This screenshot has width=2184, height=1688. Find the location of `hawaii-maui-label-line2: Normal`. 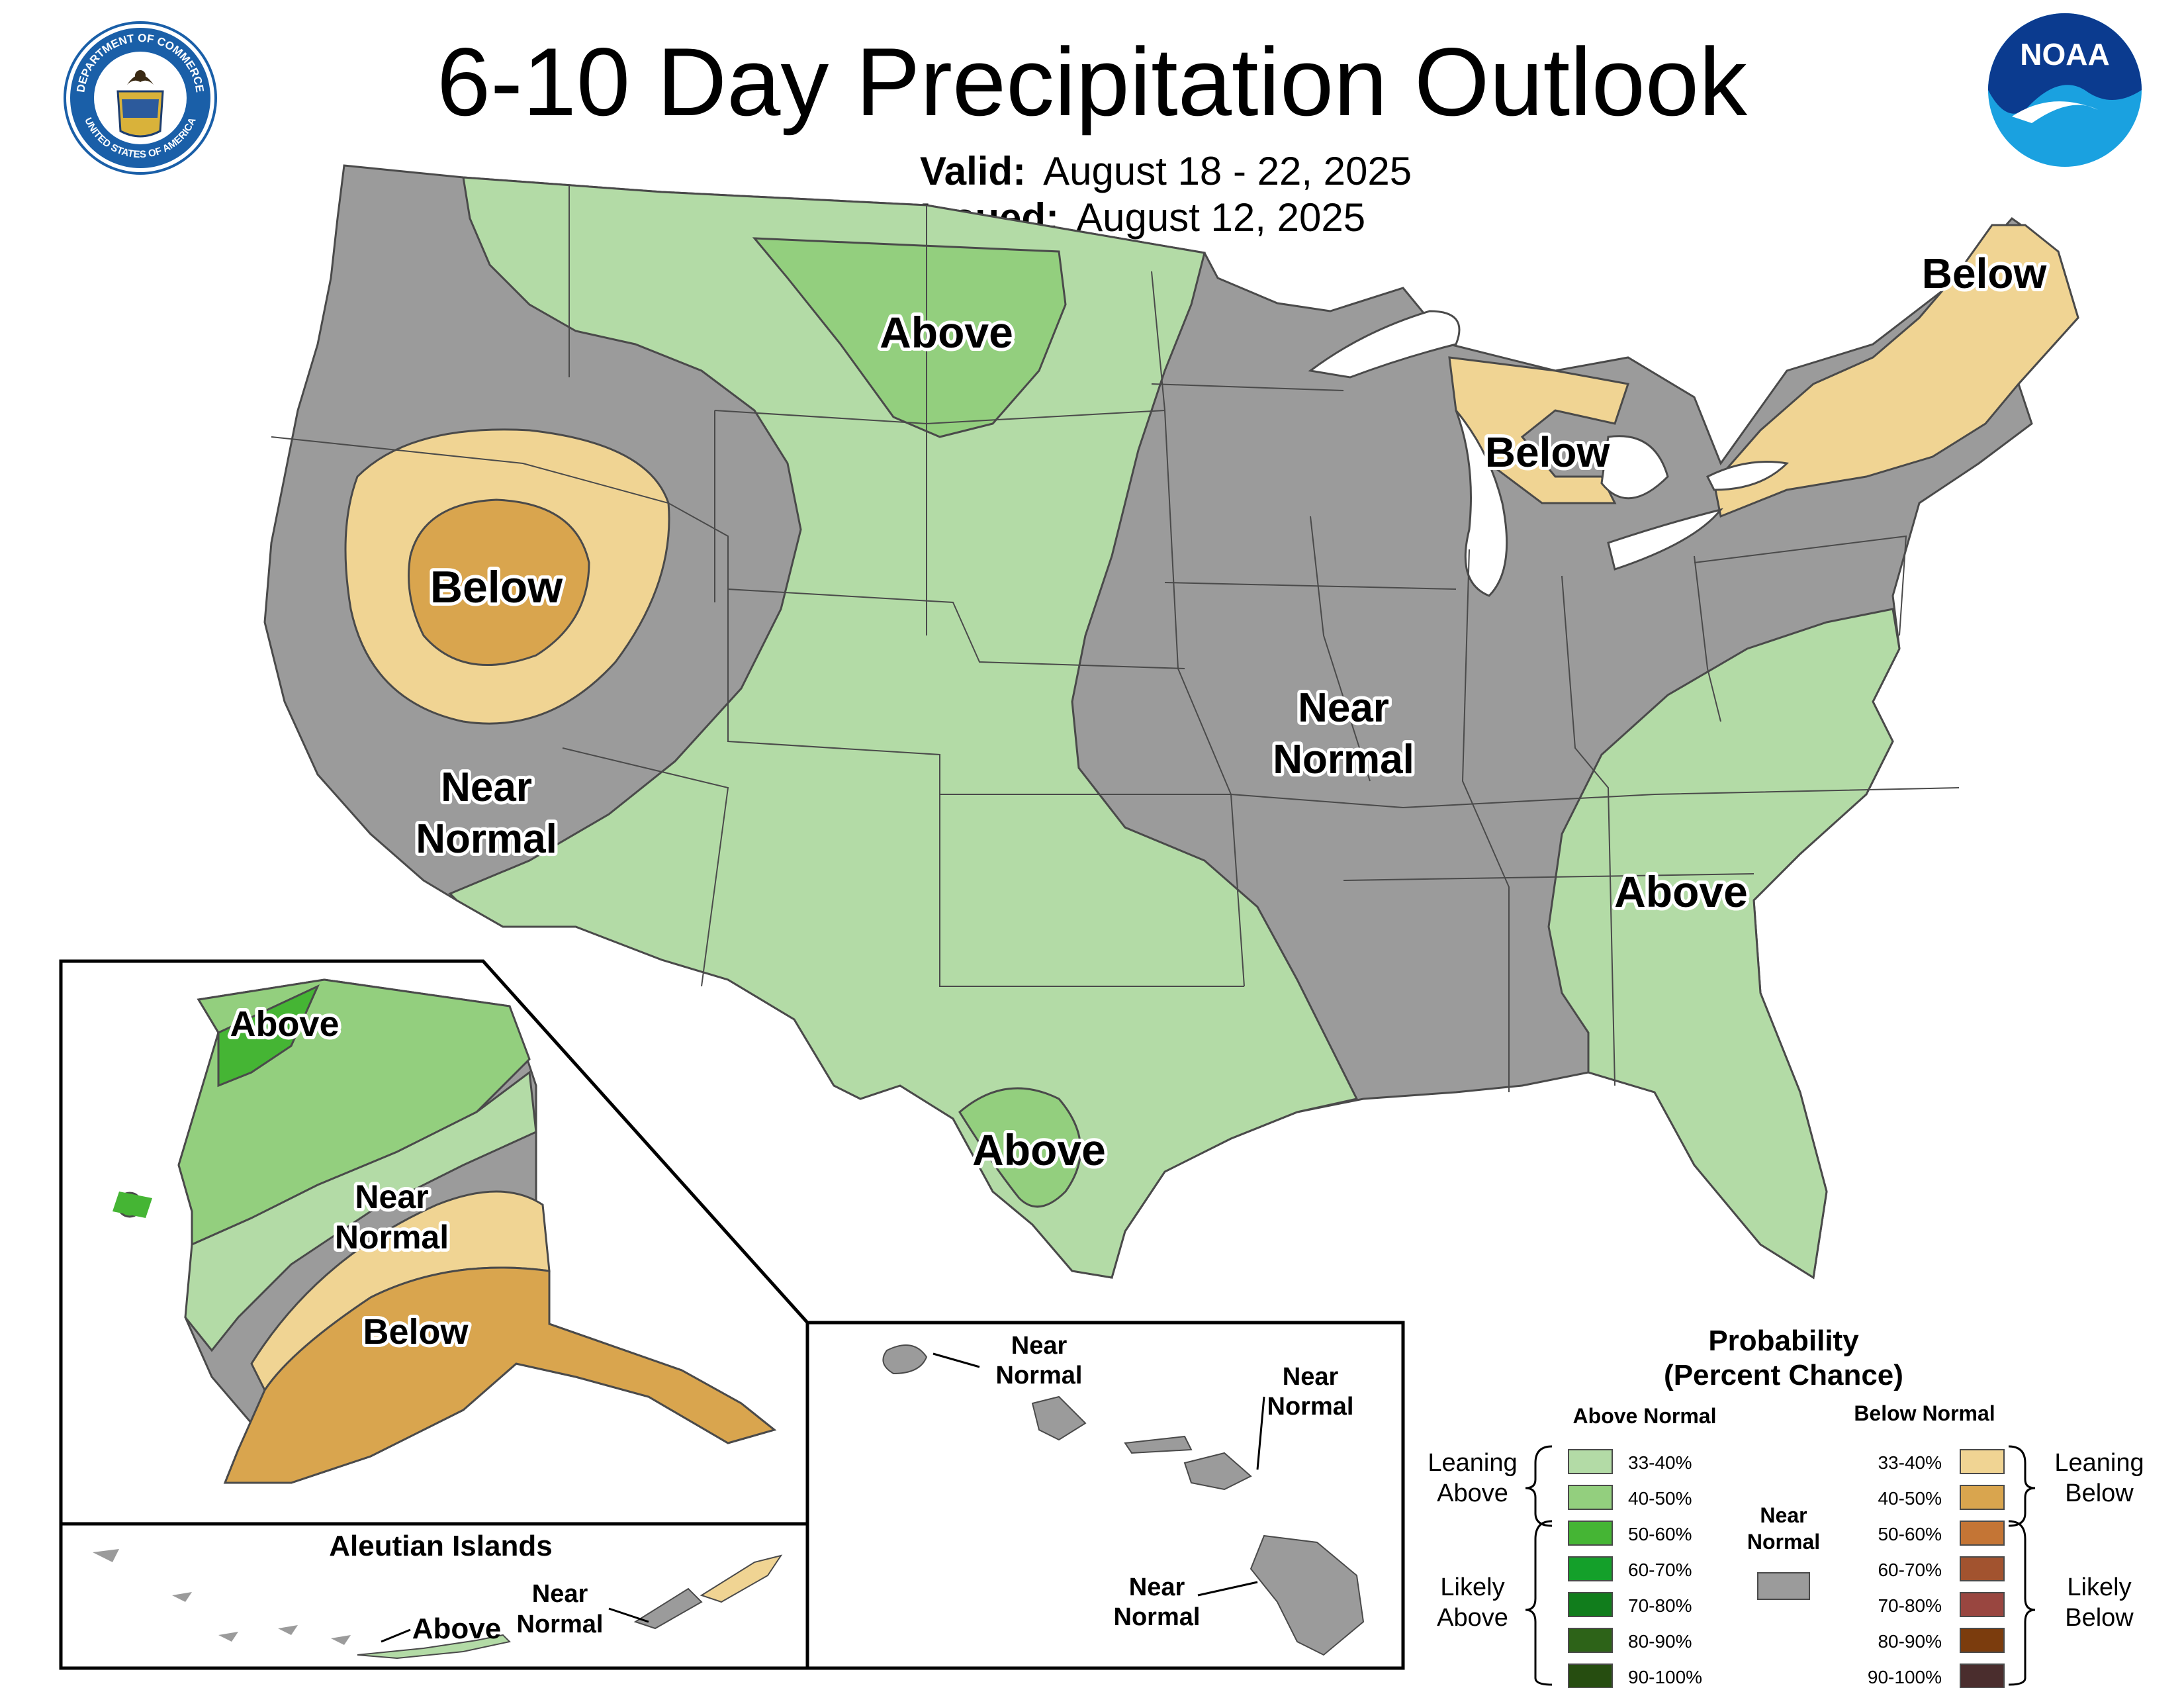

hawaii-maui-label-line2: Normal is located at coordinates (1310, 1407).